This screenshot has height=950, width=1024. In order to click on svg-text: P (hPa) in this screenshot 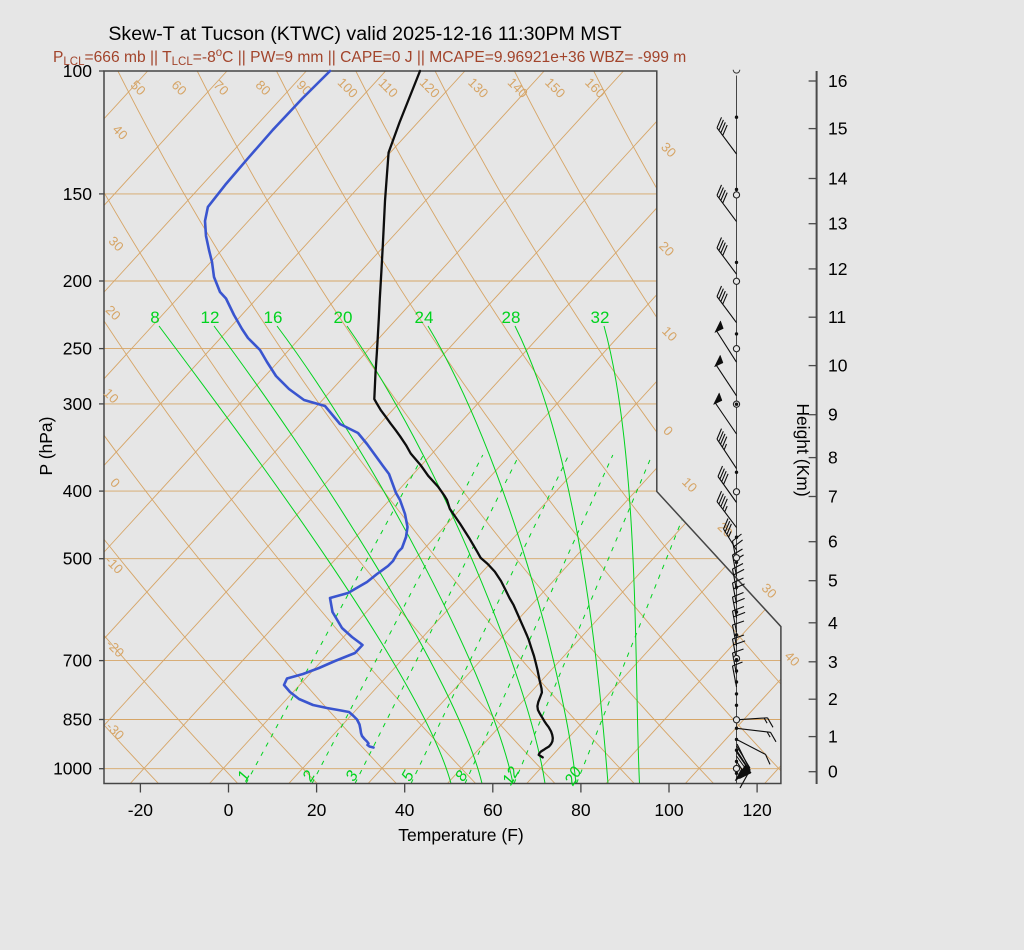, I will do `click(46, 445)`.